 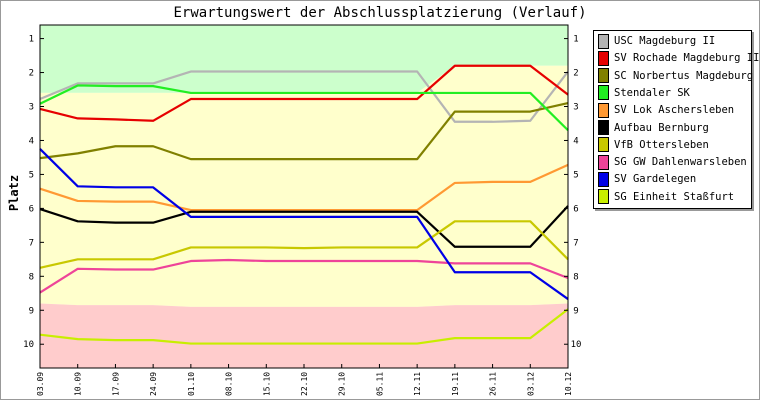 I want to click on x-tick-label: 22.10, so click(x=304, y=384).